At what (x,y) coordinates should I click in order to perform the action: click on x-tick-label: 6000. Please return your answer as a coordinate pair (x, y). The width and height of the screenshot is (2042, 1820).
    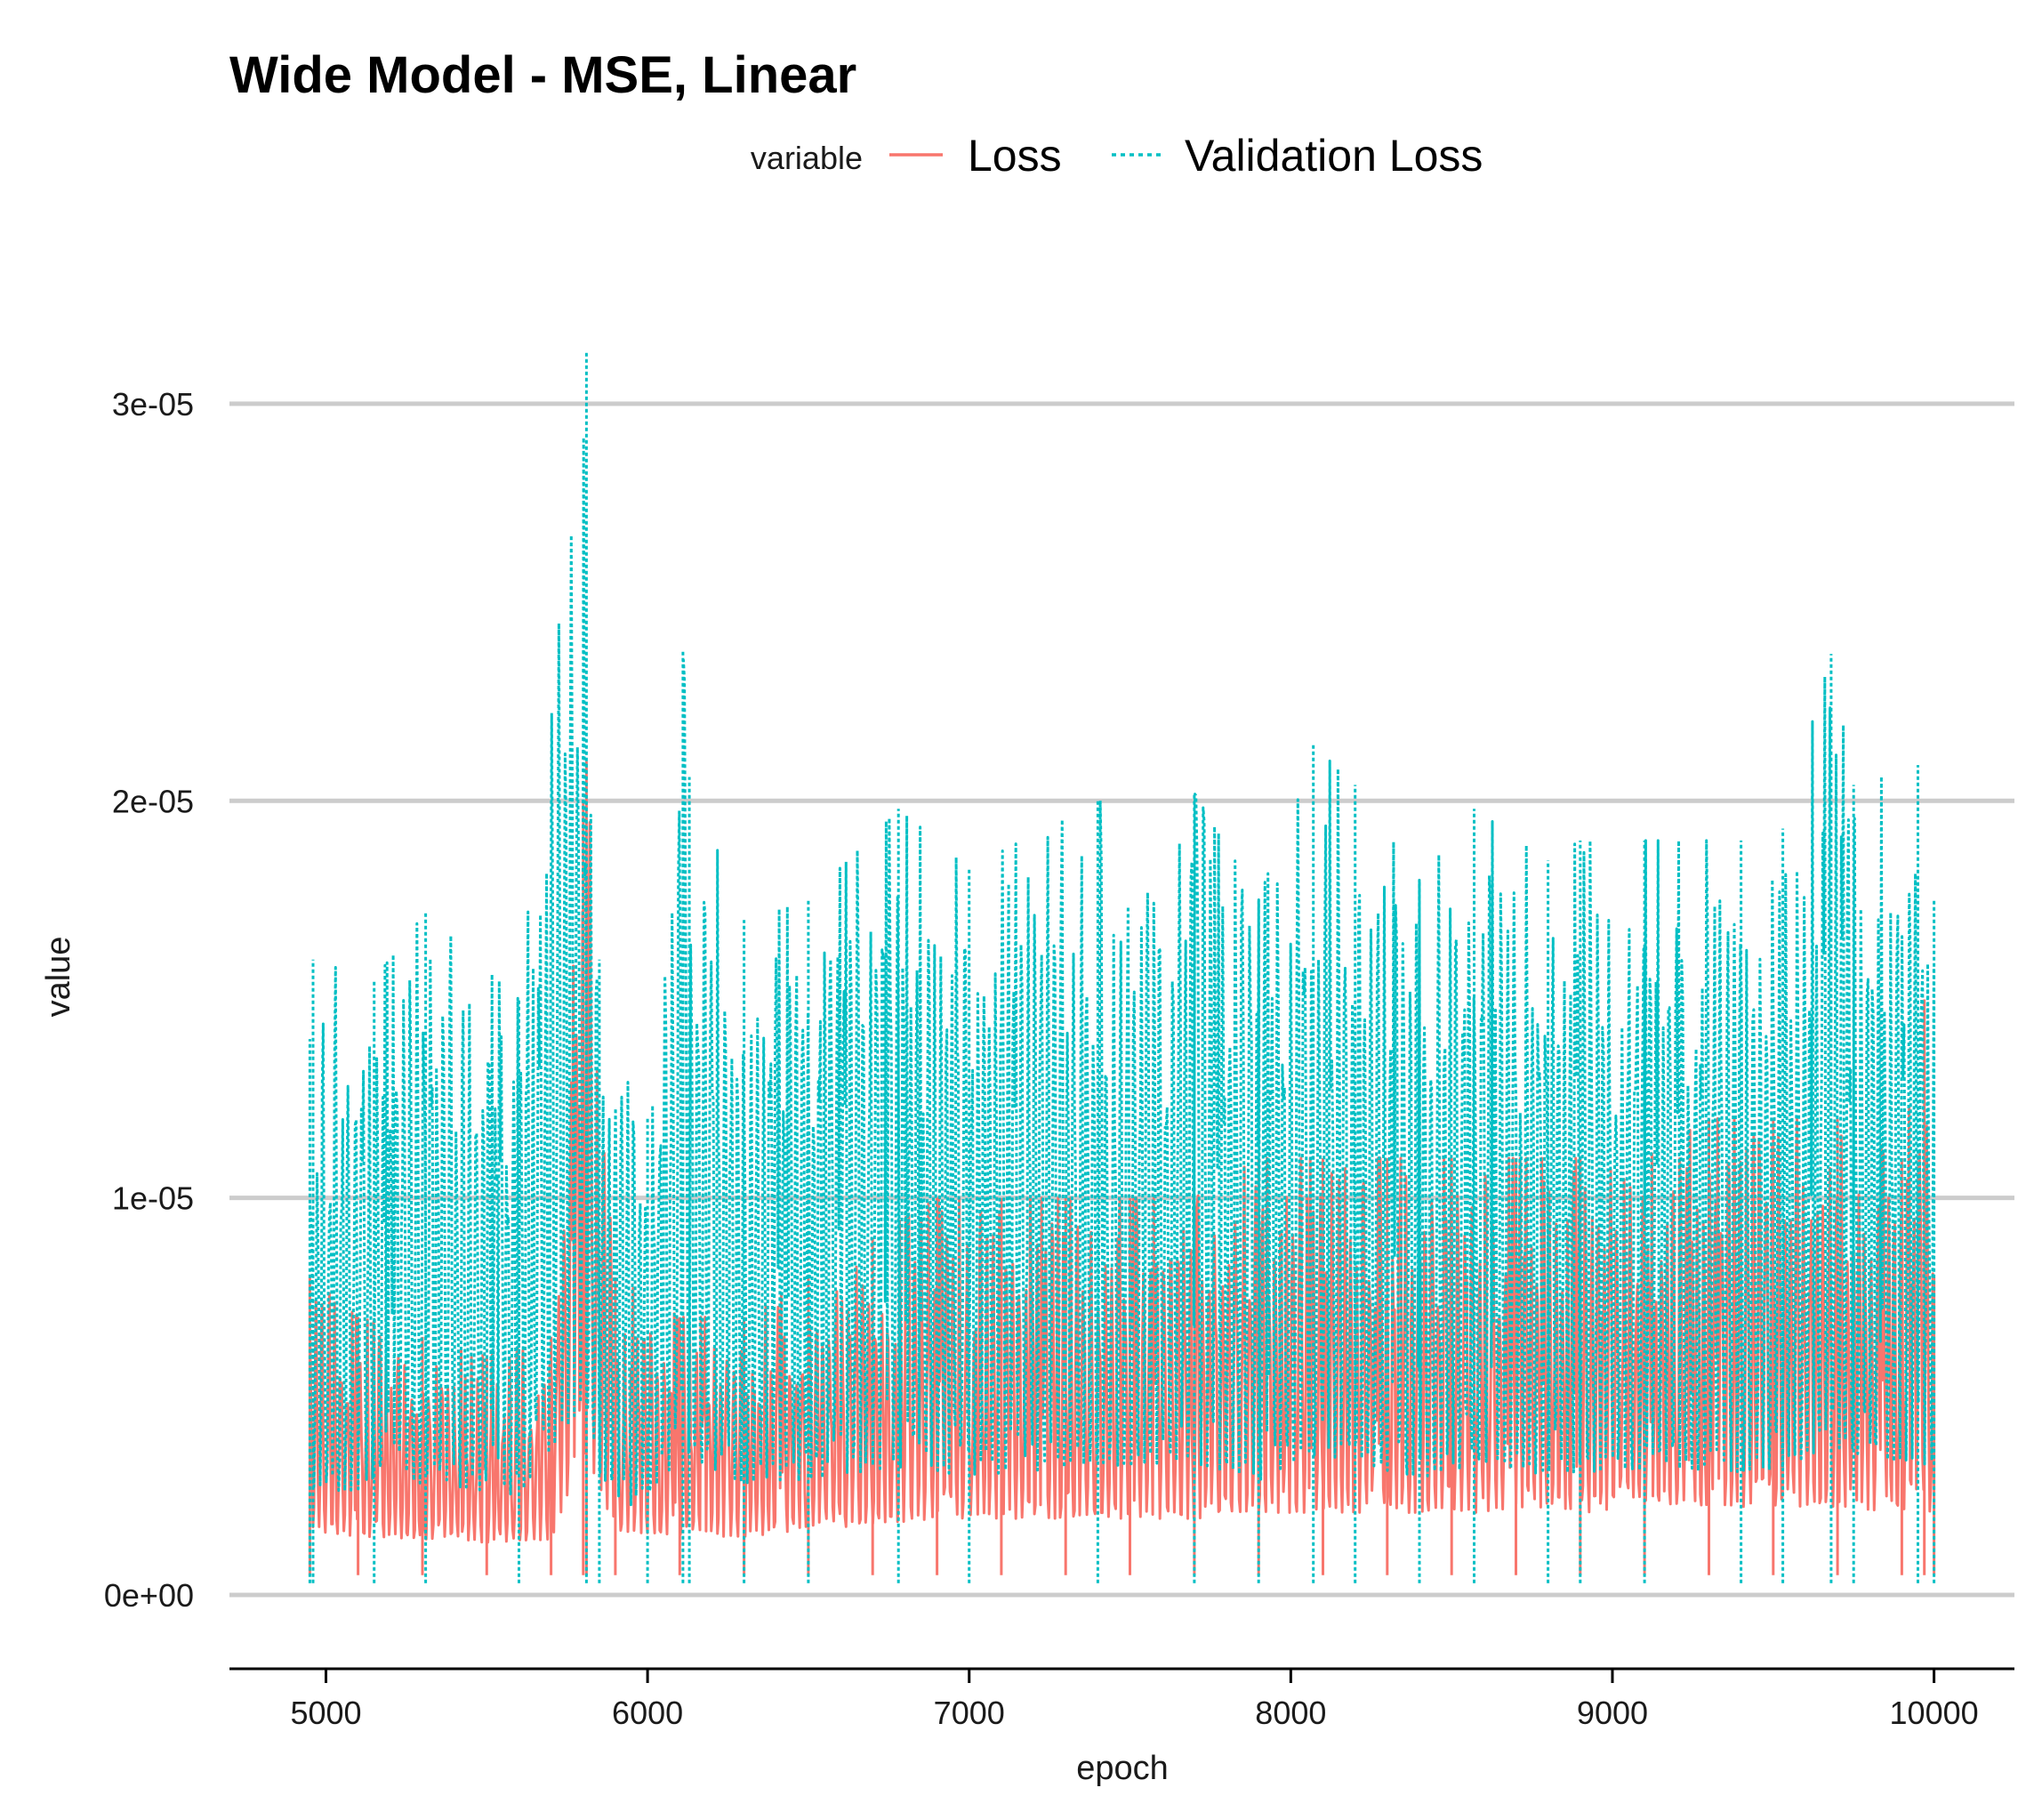
    Looking at the image, I should click on (647, 1713).